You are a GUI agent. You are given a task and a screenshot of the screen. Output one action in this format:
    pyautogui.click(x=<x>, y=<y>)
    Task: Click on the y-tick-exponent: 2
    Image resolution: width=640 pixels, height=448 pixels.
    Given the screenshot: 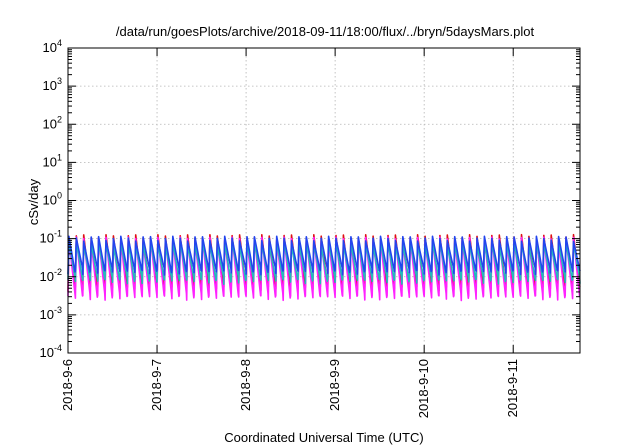 What is the action you would take?
    pyautogui.click(x=59, y=119)
    